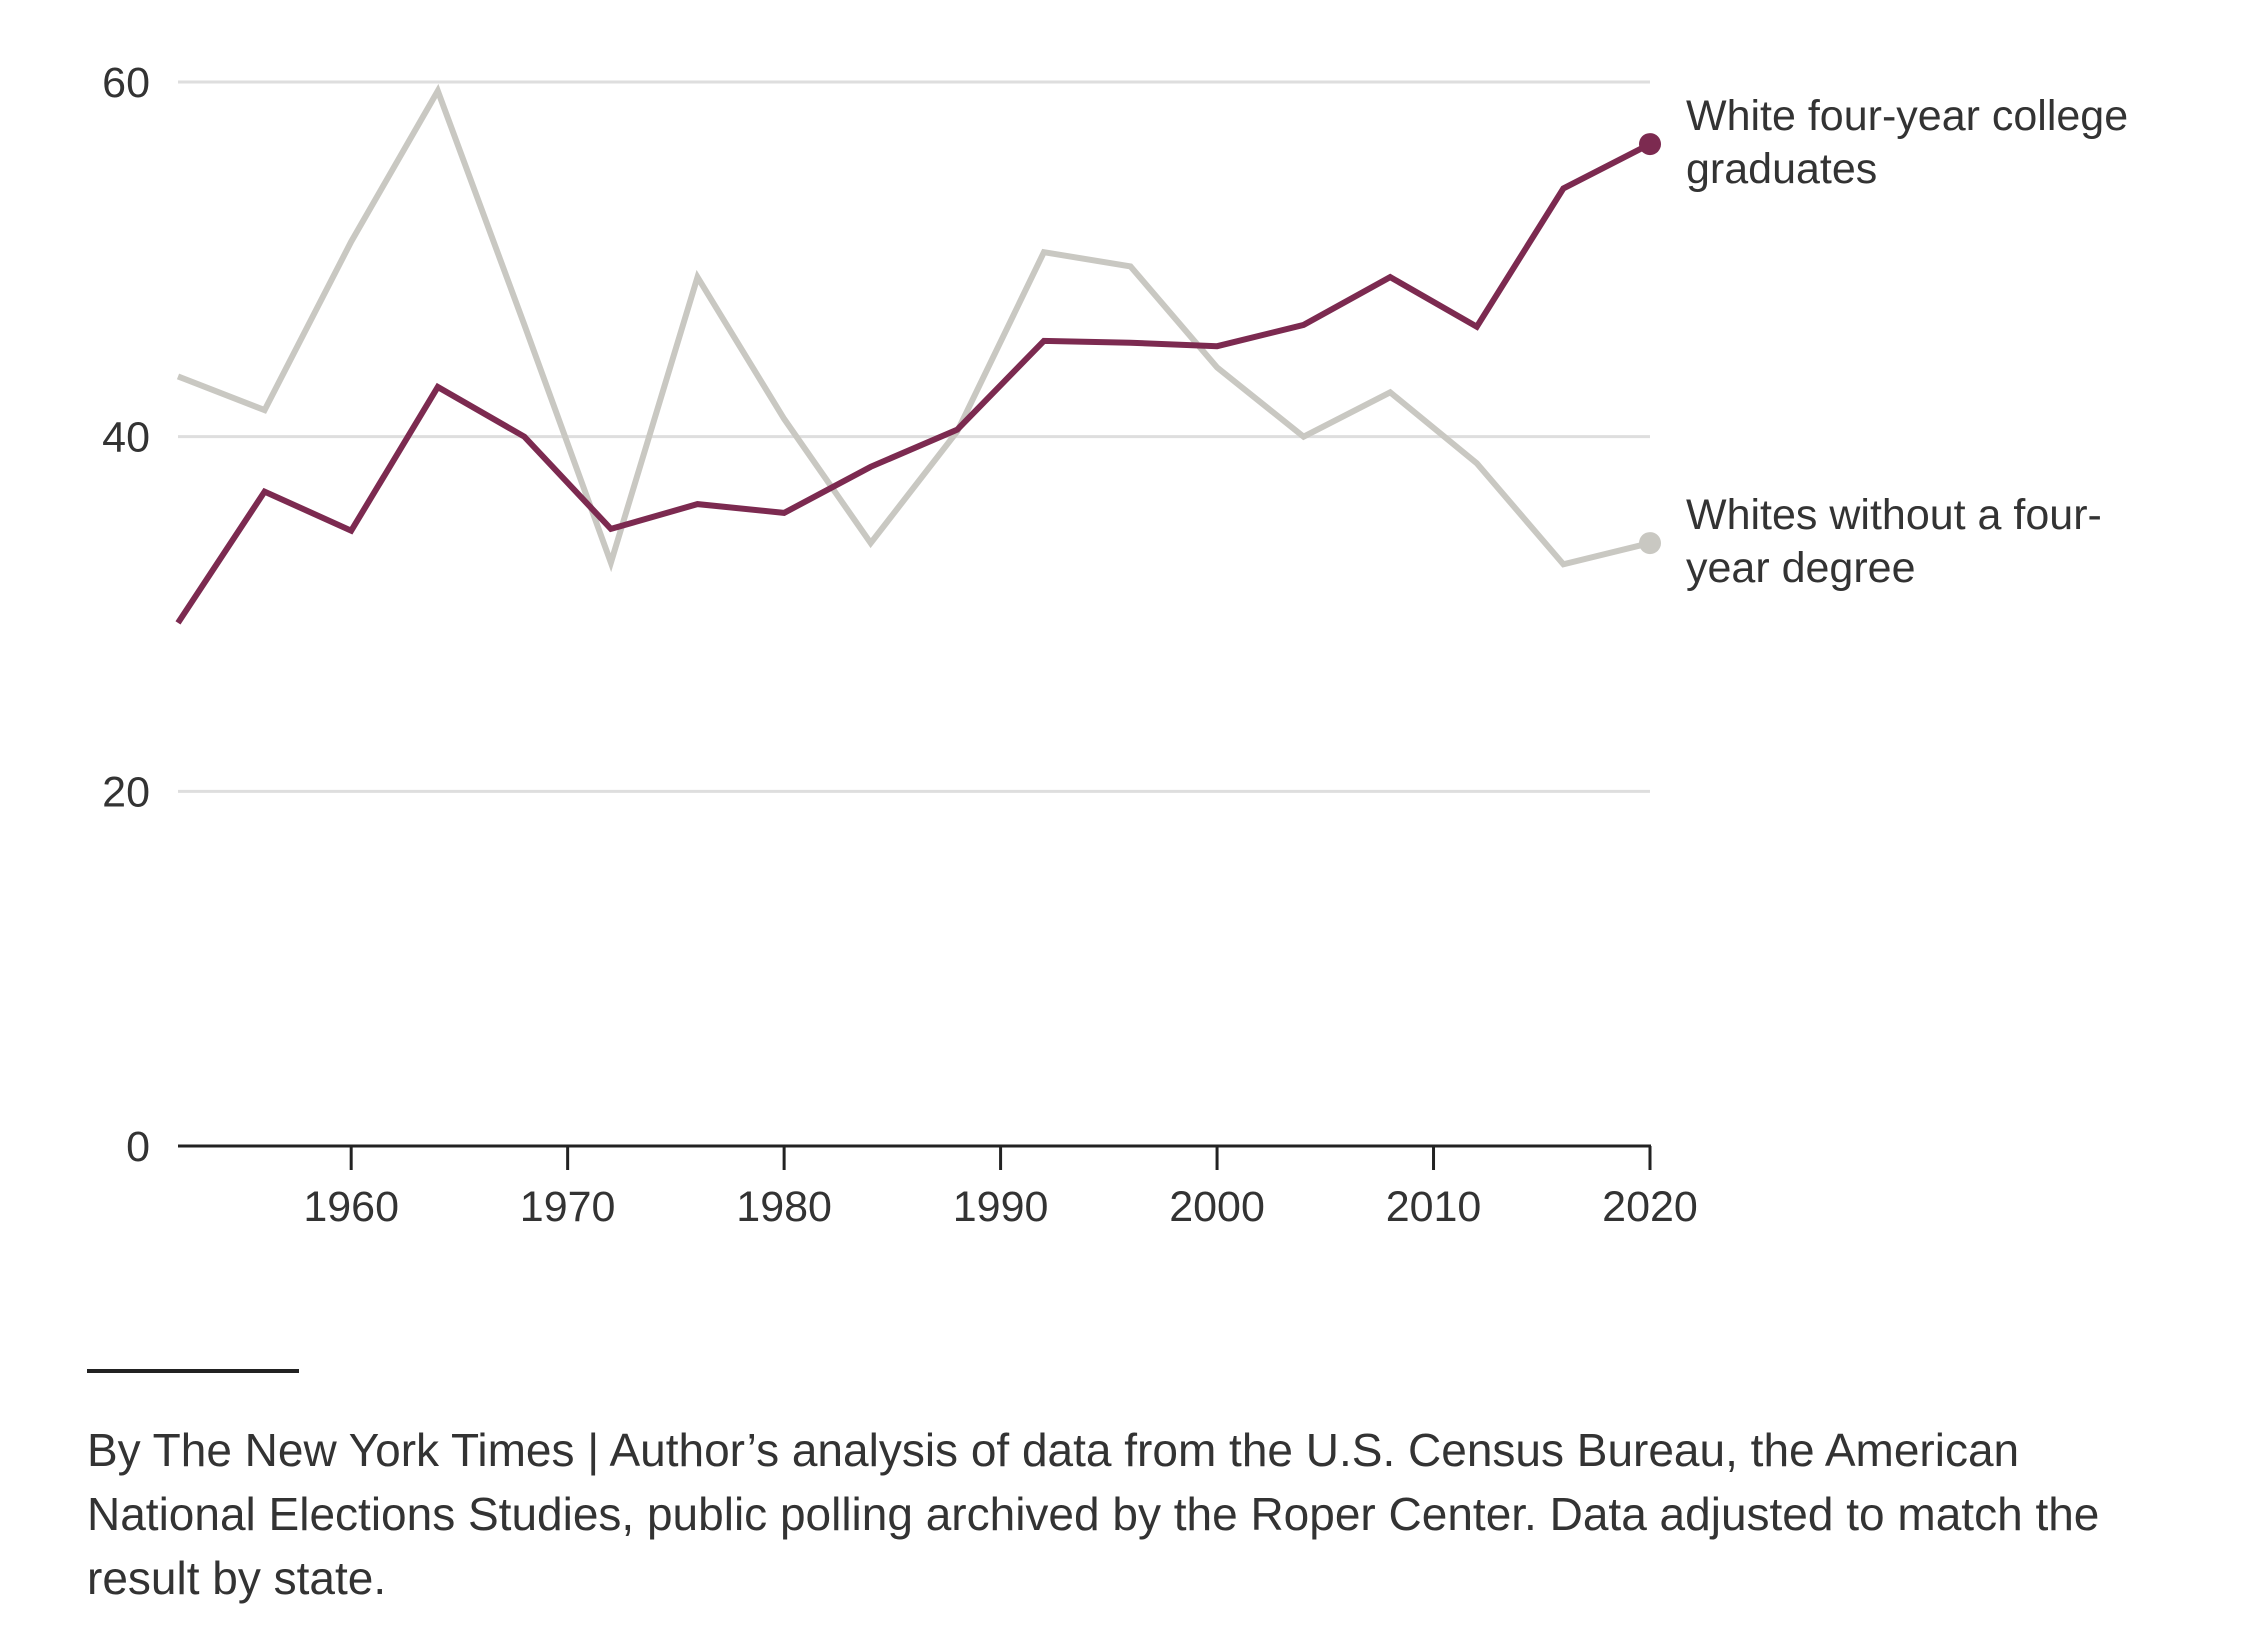 Image resolution: width=2252 pixels, height=1650 pixels. Describe the element at coordinates (126, 438) in the screenshot. I see `y-tick-label-40: 40` at that location.